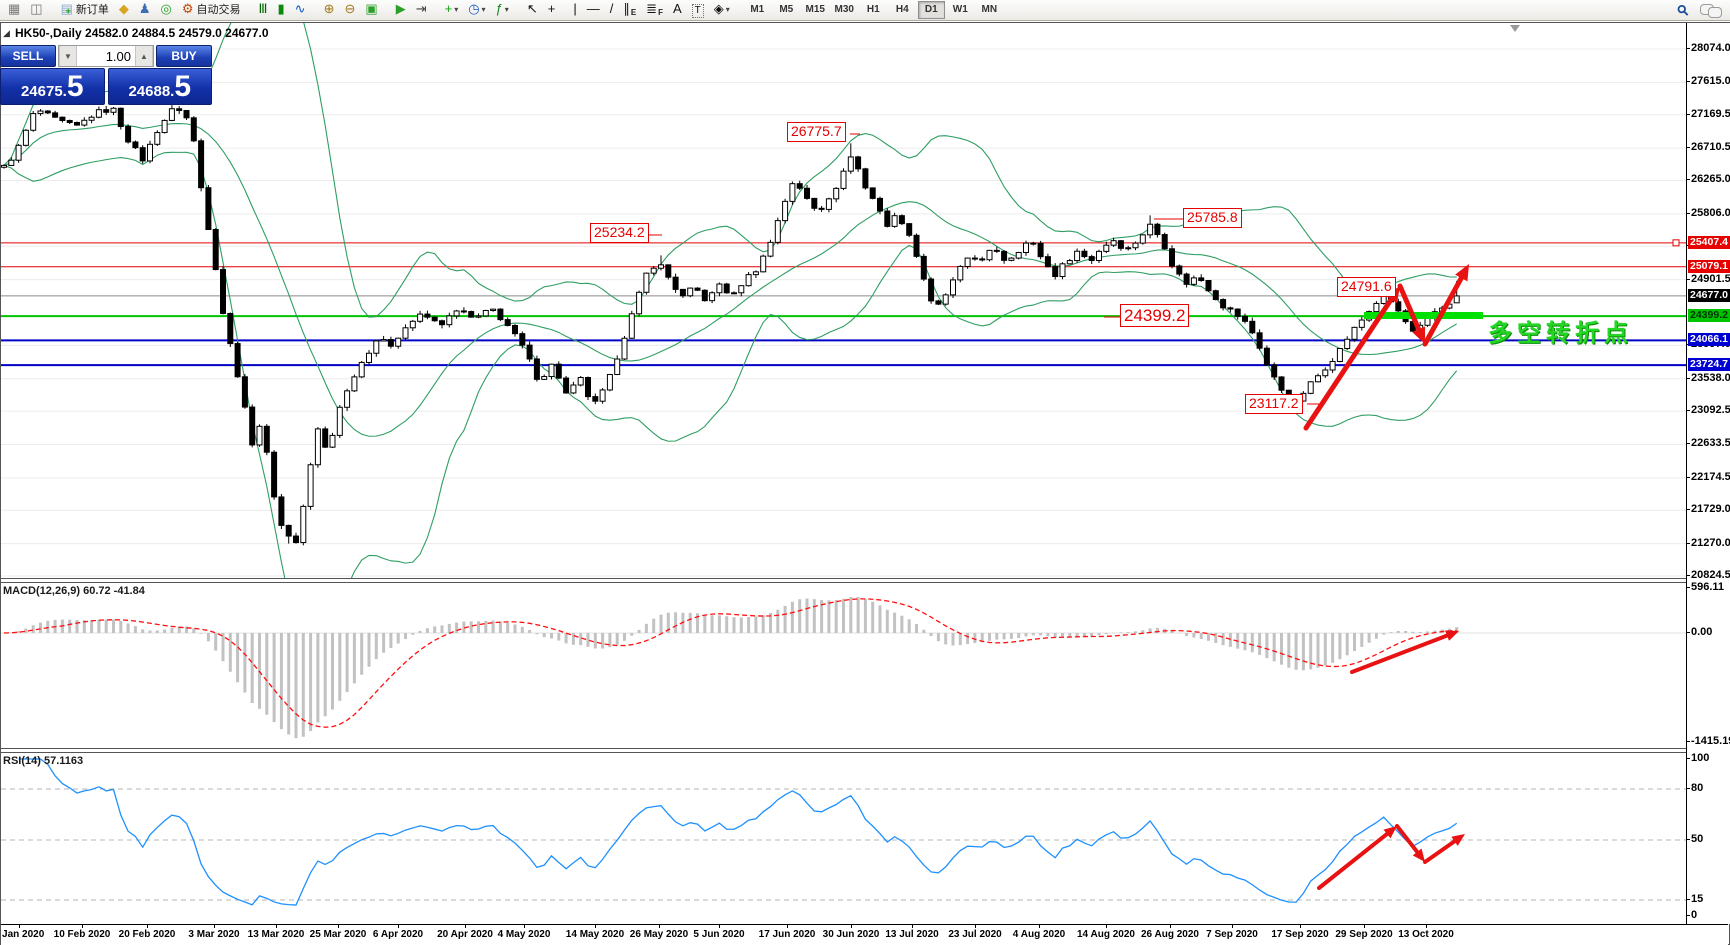 The width and height of the screenshot is (1730, 945). I want to click on search-icon: ⚲, so click(1682, 10).